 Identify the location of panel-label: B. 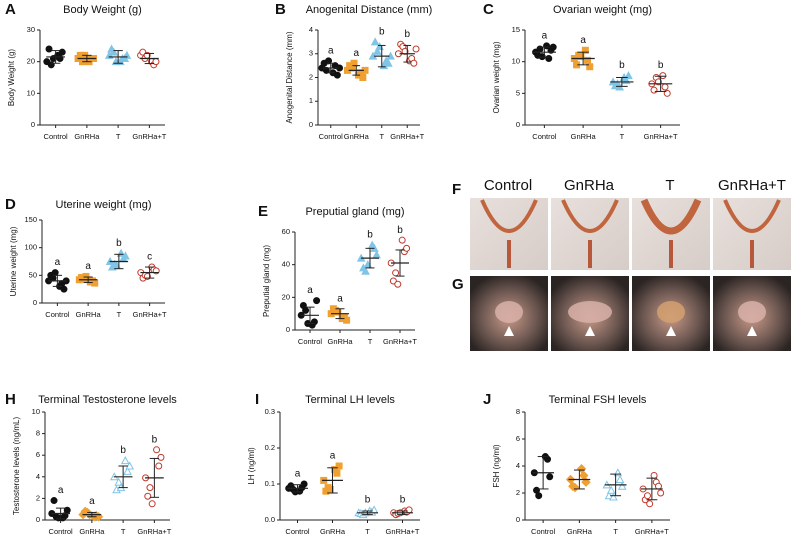
(280, 9).